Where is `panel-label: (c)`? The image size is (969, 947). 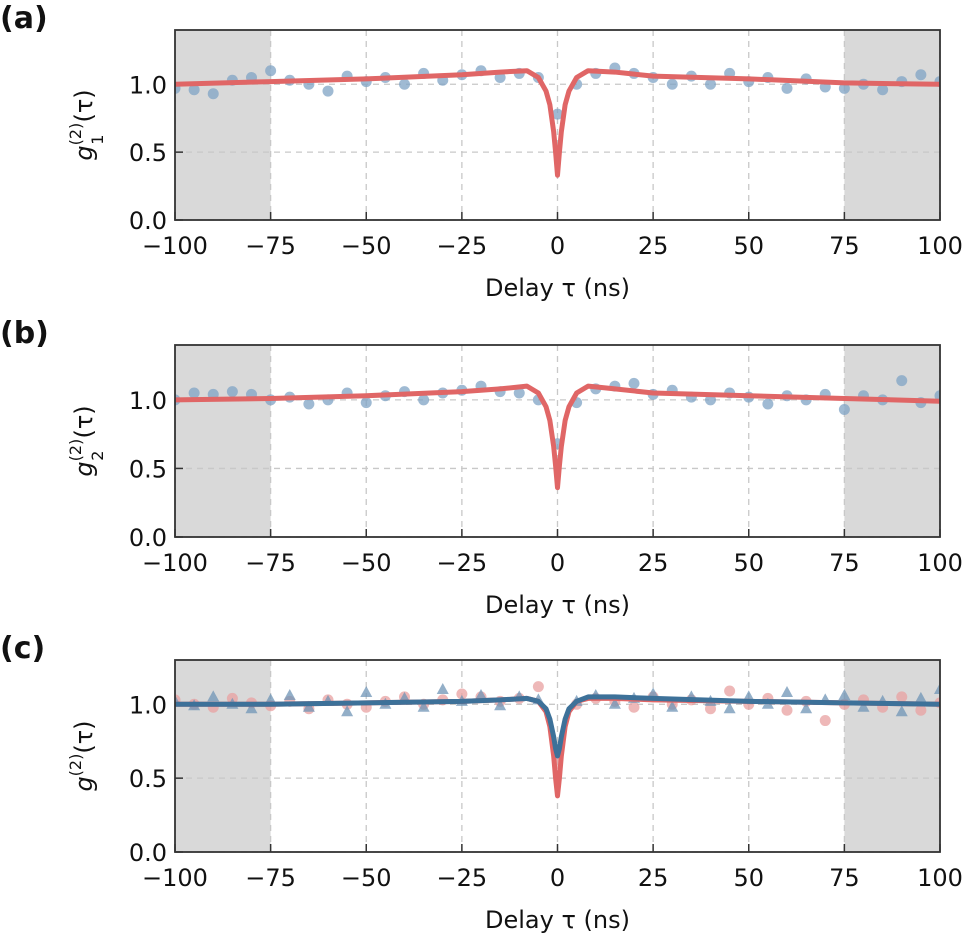 panel-label: (c) is located at coordinates (22, 648).